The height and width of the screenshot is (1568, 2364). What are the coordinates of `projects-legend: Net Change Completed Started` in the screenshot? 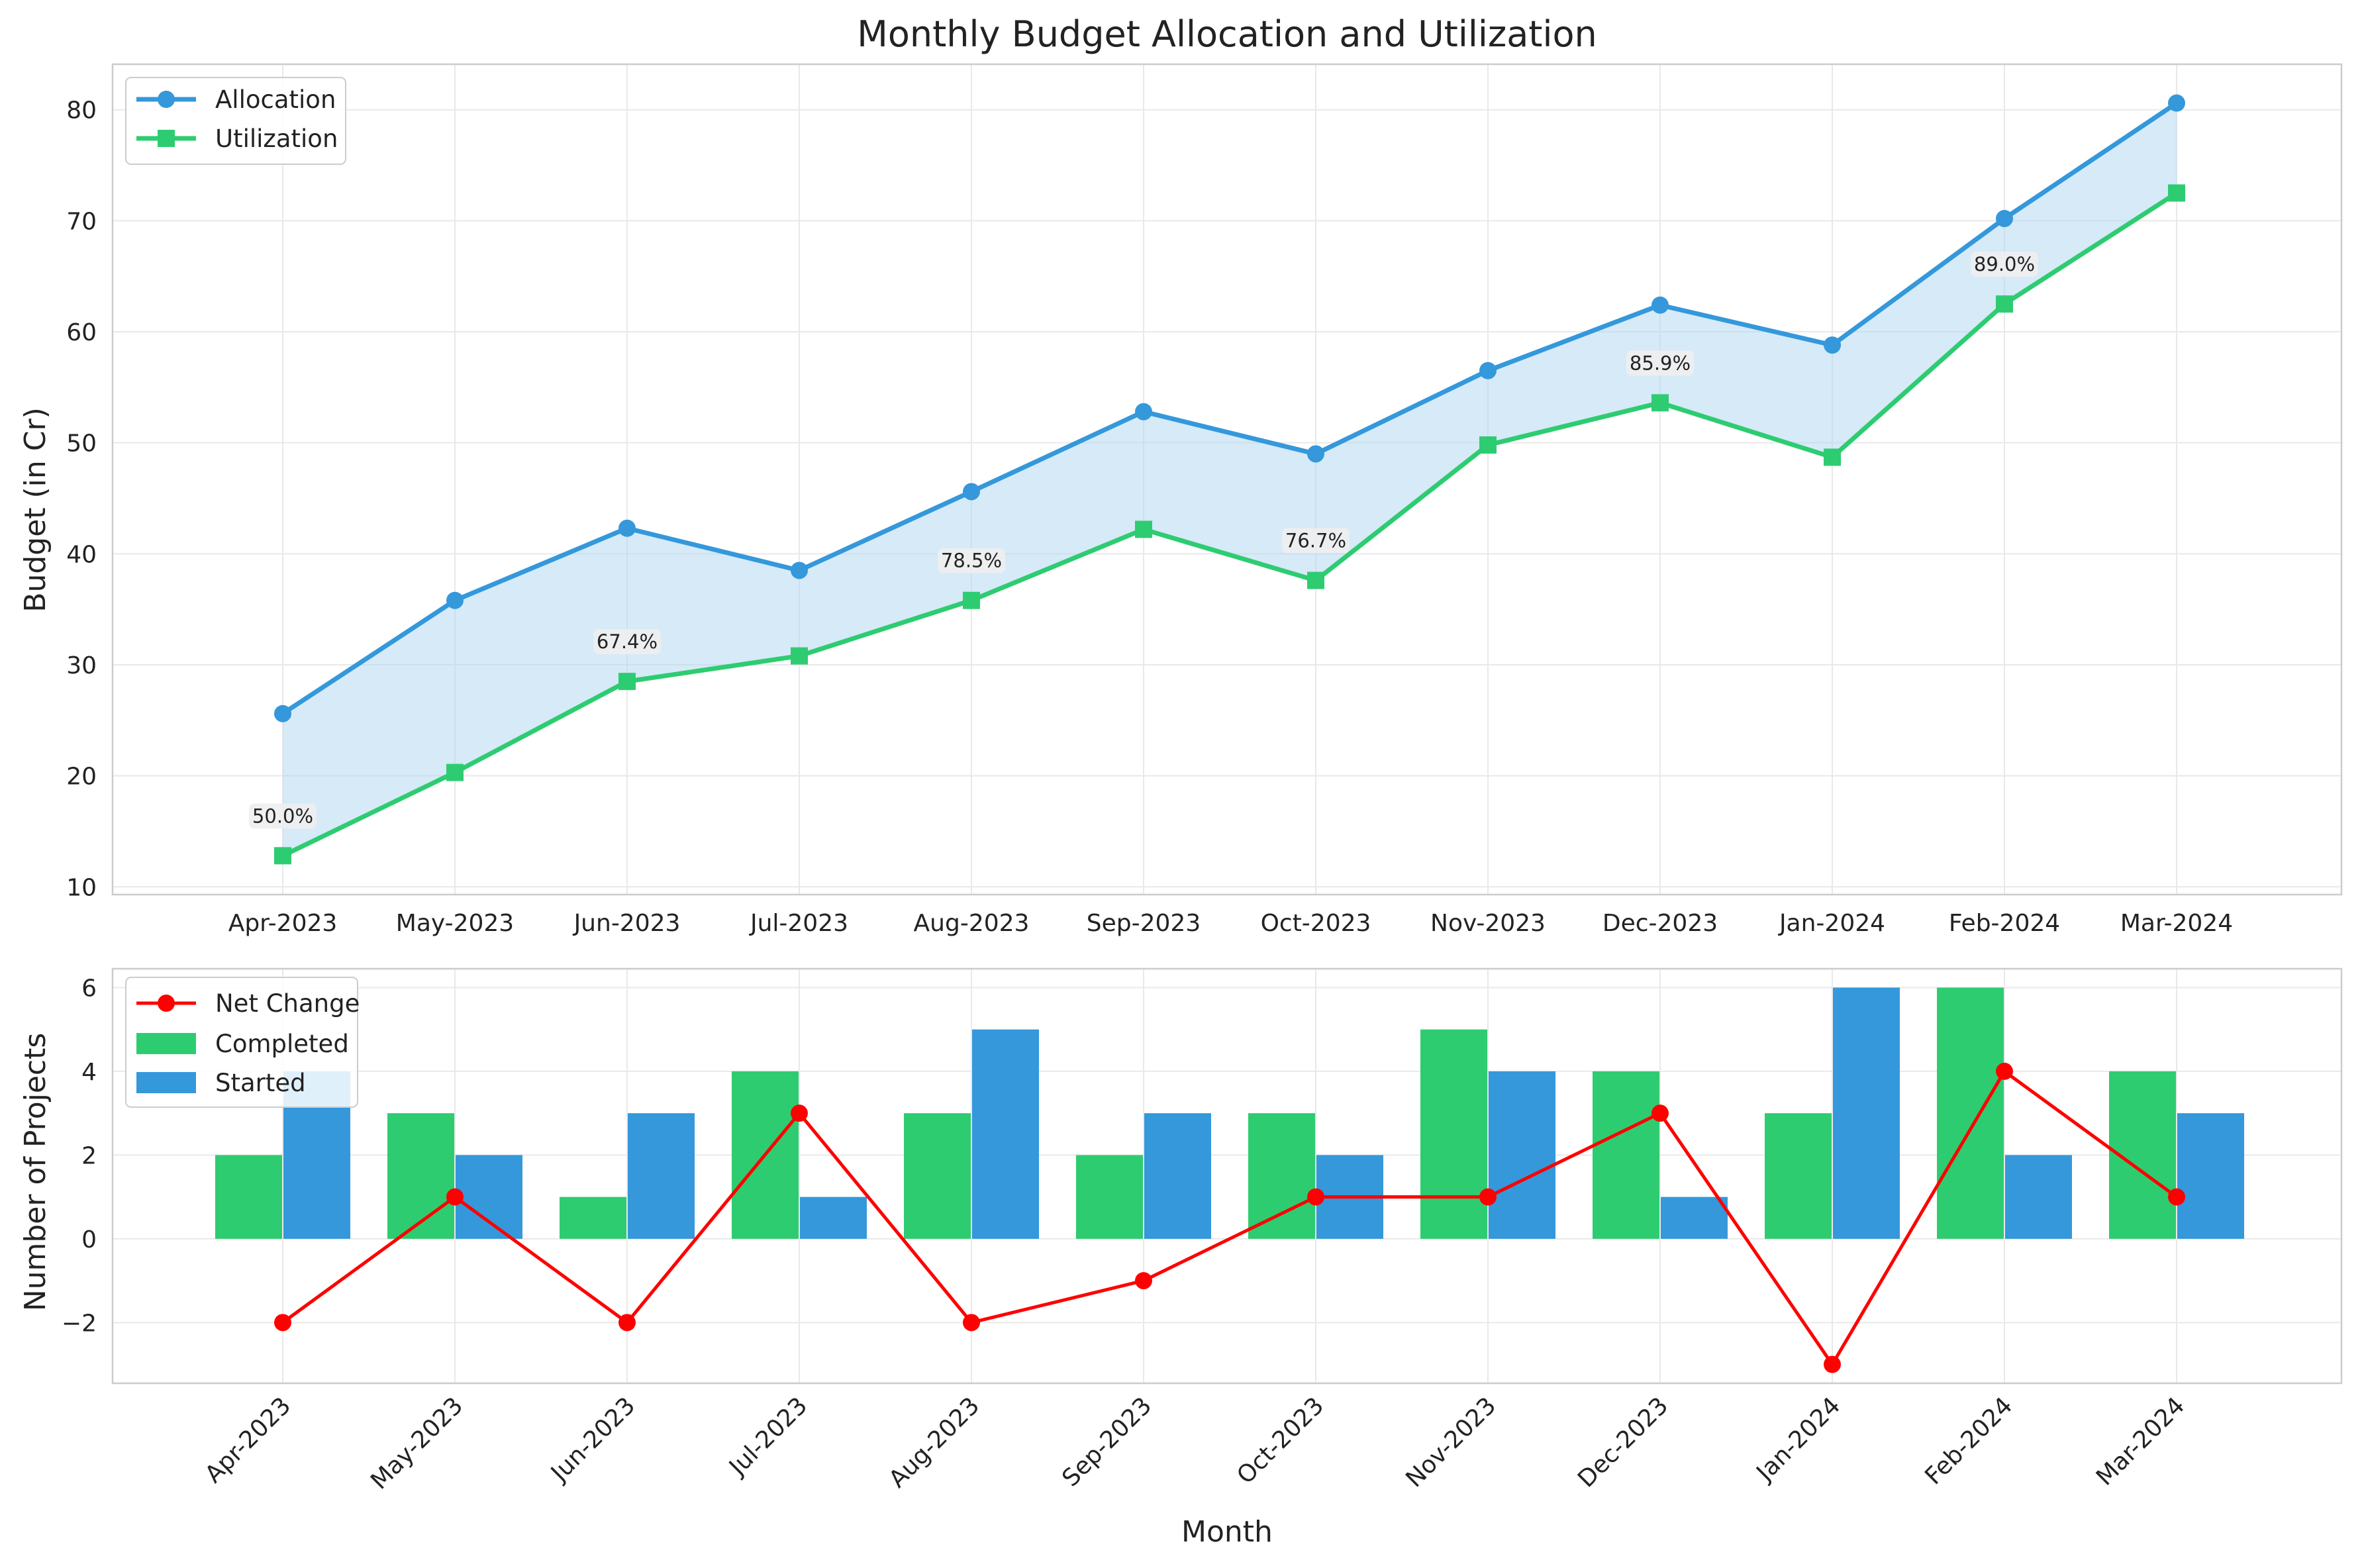 It's located at (242, 1042).